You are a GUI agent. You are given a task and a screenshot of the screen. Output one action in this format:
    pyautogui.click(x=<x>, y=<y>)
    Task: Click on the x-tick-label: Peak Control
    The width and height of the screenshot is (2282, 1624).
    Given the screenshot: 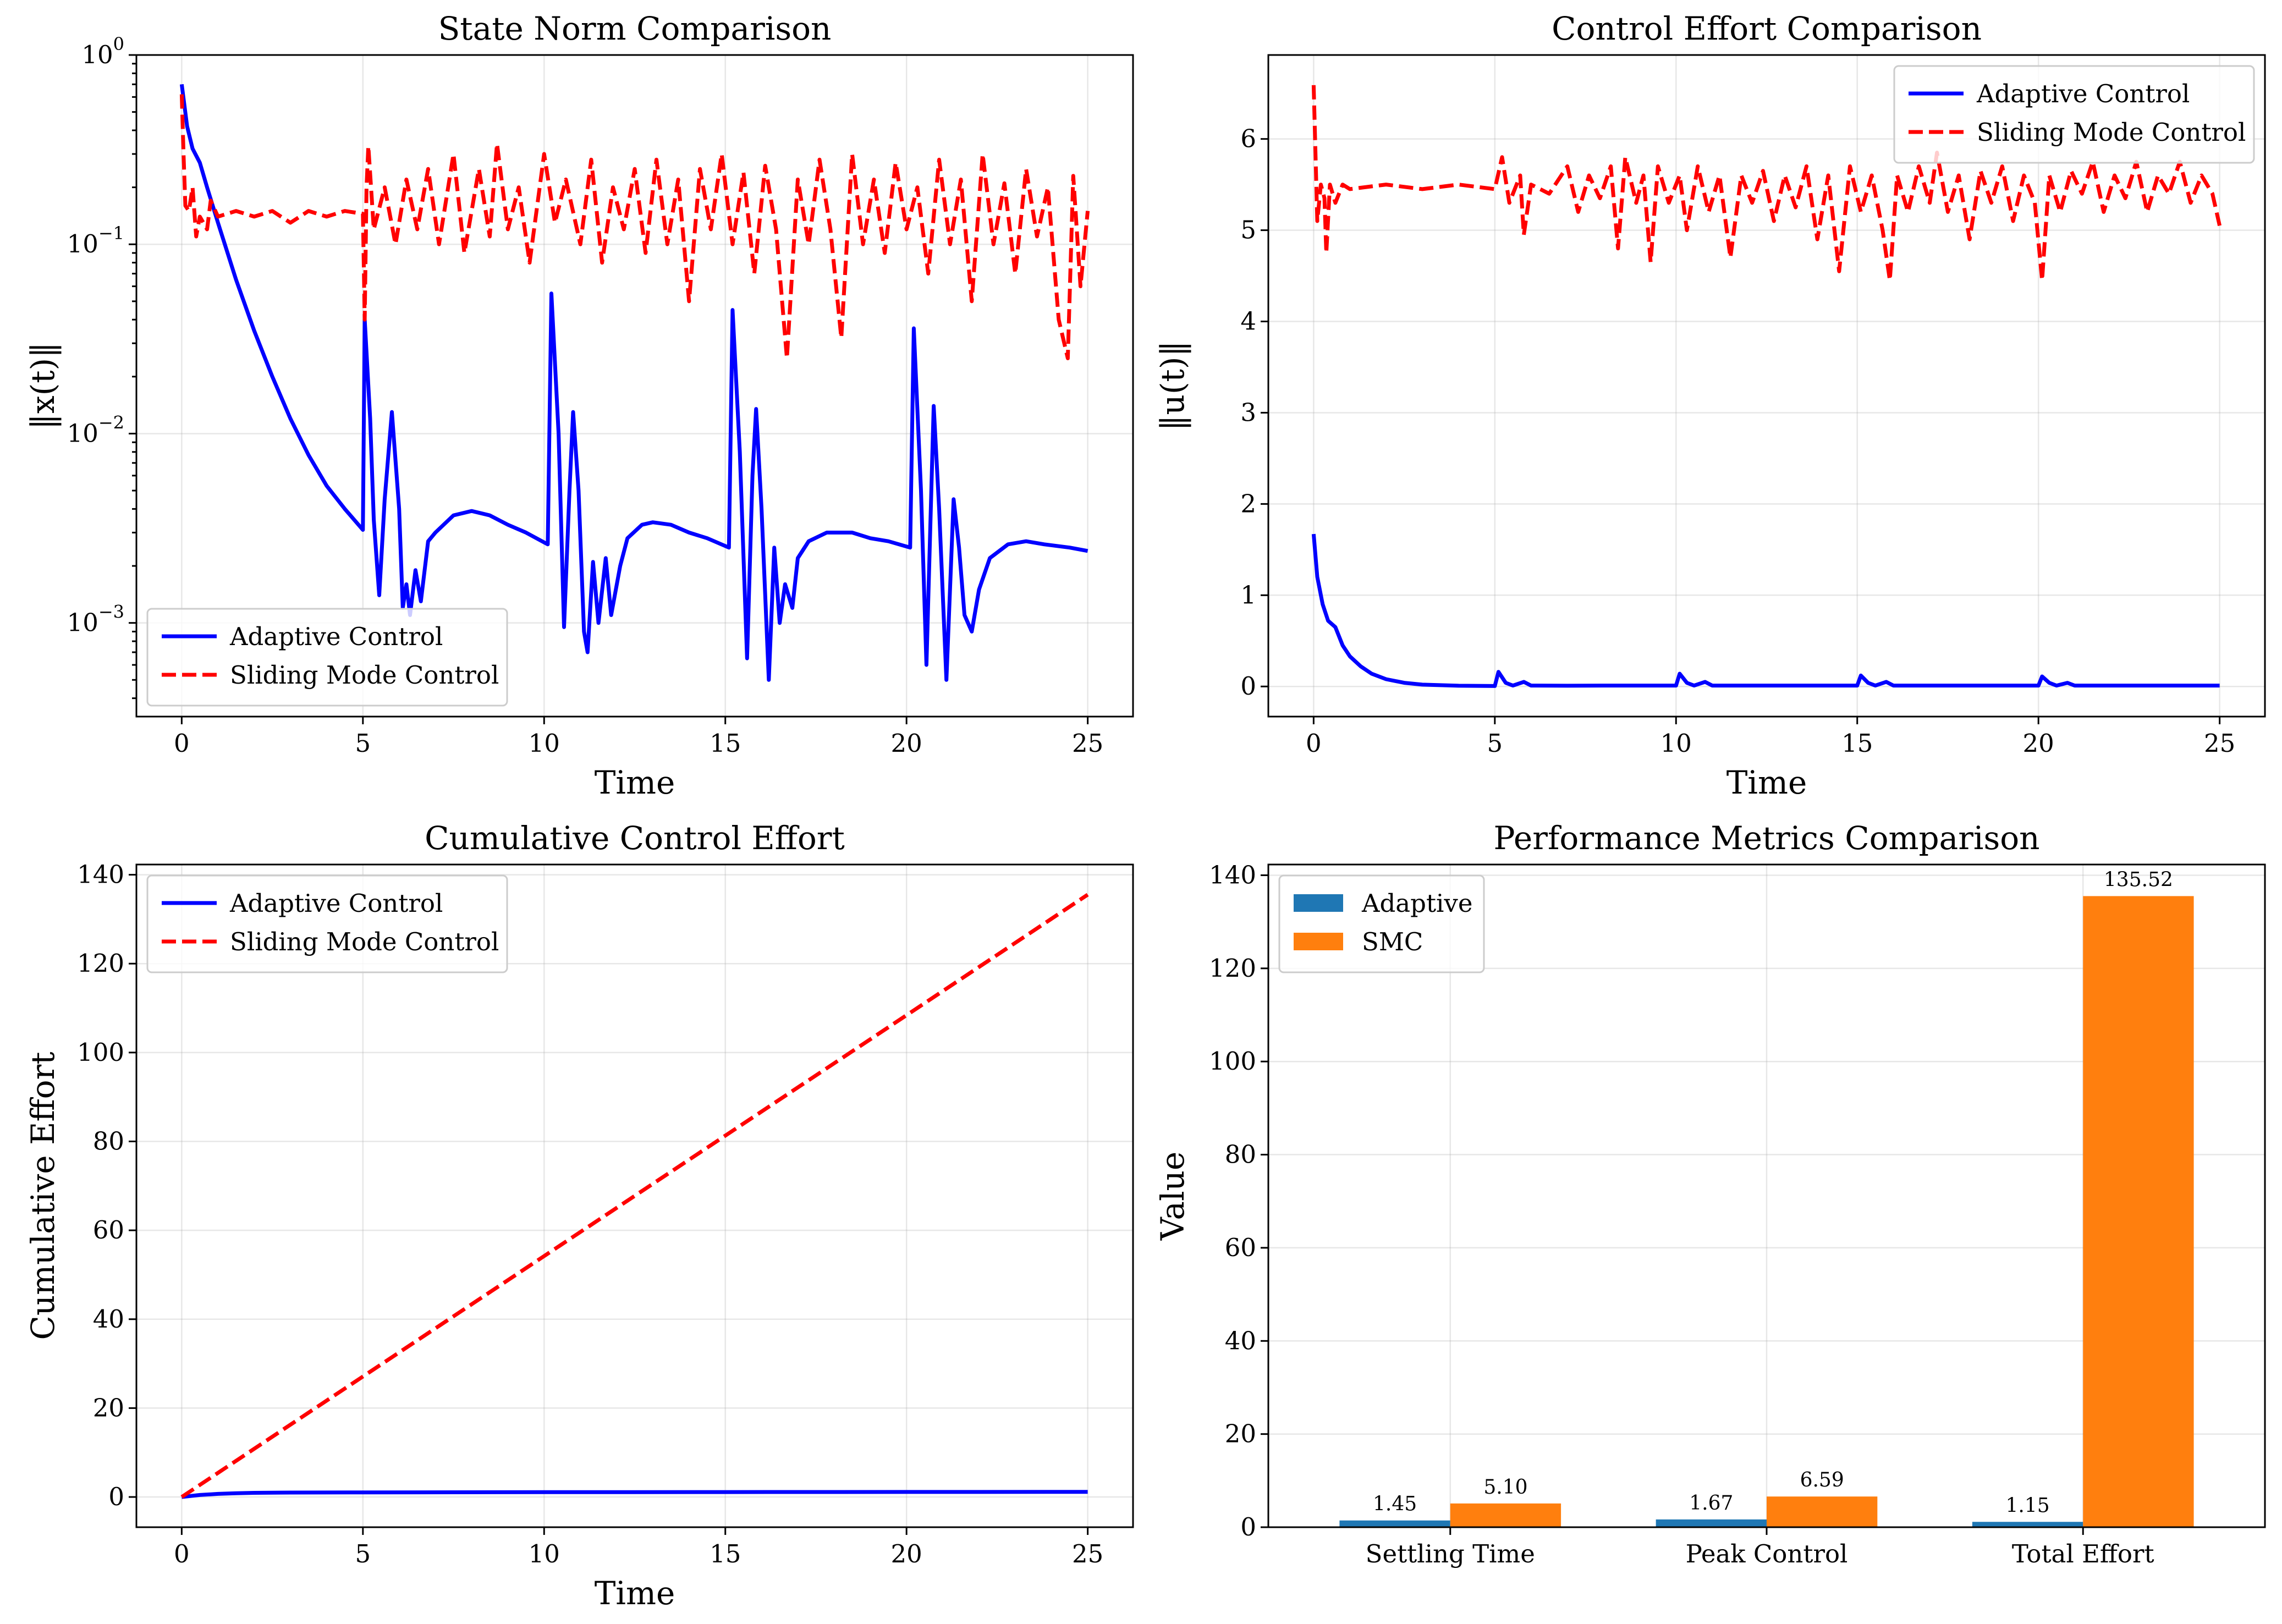 What is the action you would take?
    pyautogui.click(x=1767, y=1553)
    